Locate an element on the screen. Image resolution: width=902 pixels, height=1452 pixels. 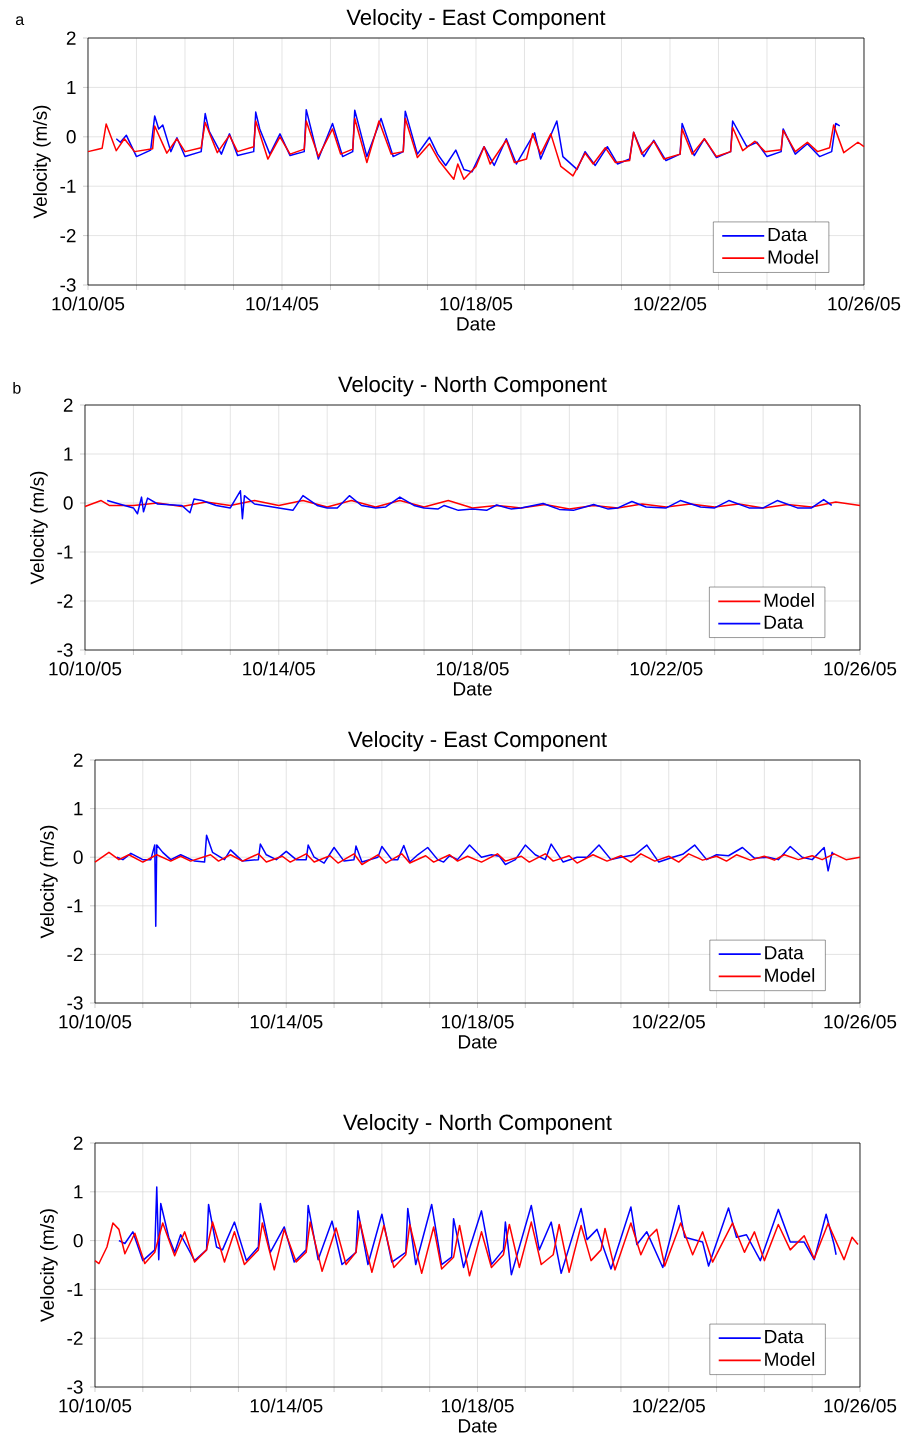
text: b is located at coordinates (17, 387).